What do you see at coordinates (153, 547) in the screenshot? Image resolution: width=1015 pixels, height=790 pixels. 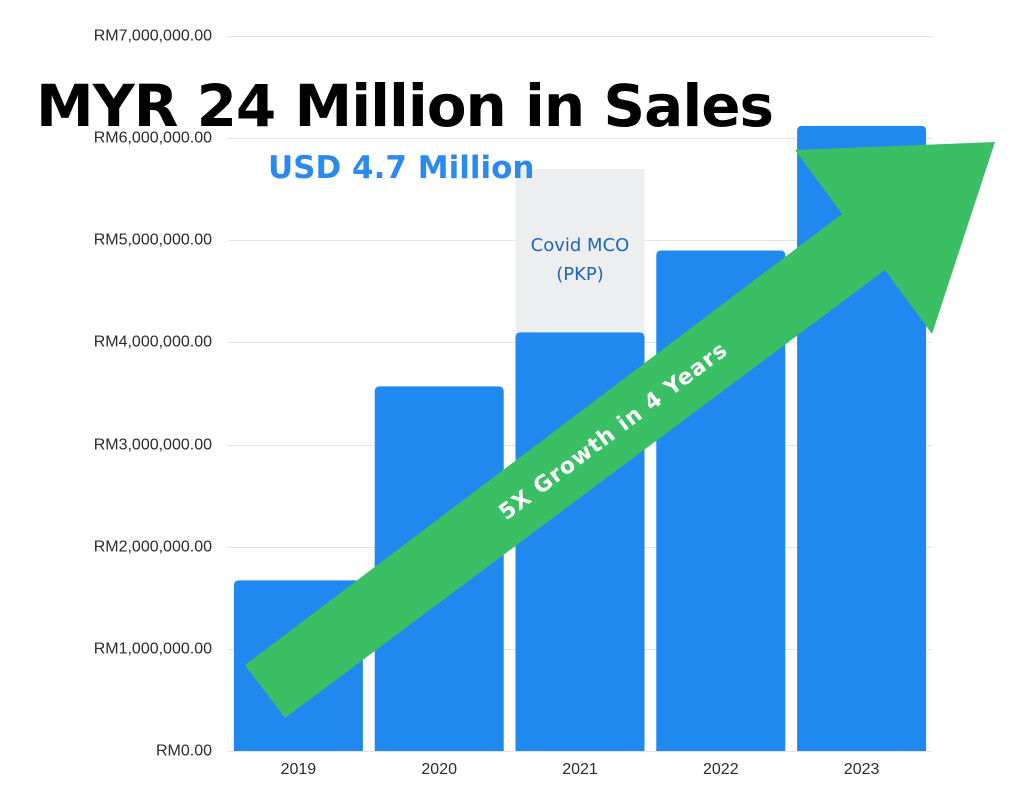 I see `y-tick-label: RM2,000,000.00` at bounding box center [153, 547].